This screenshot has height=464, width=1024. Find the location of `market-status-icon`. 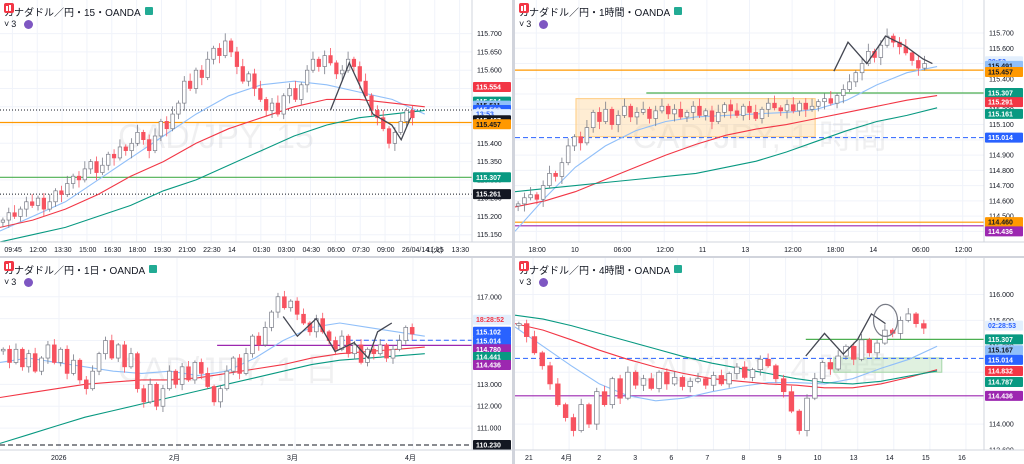

market-status-icon is located at coordinates (678, 269).